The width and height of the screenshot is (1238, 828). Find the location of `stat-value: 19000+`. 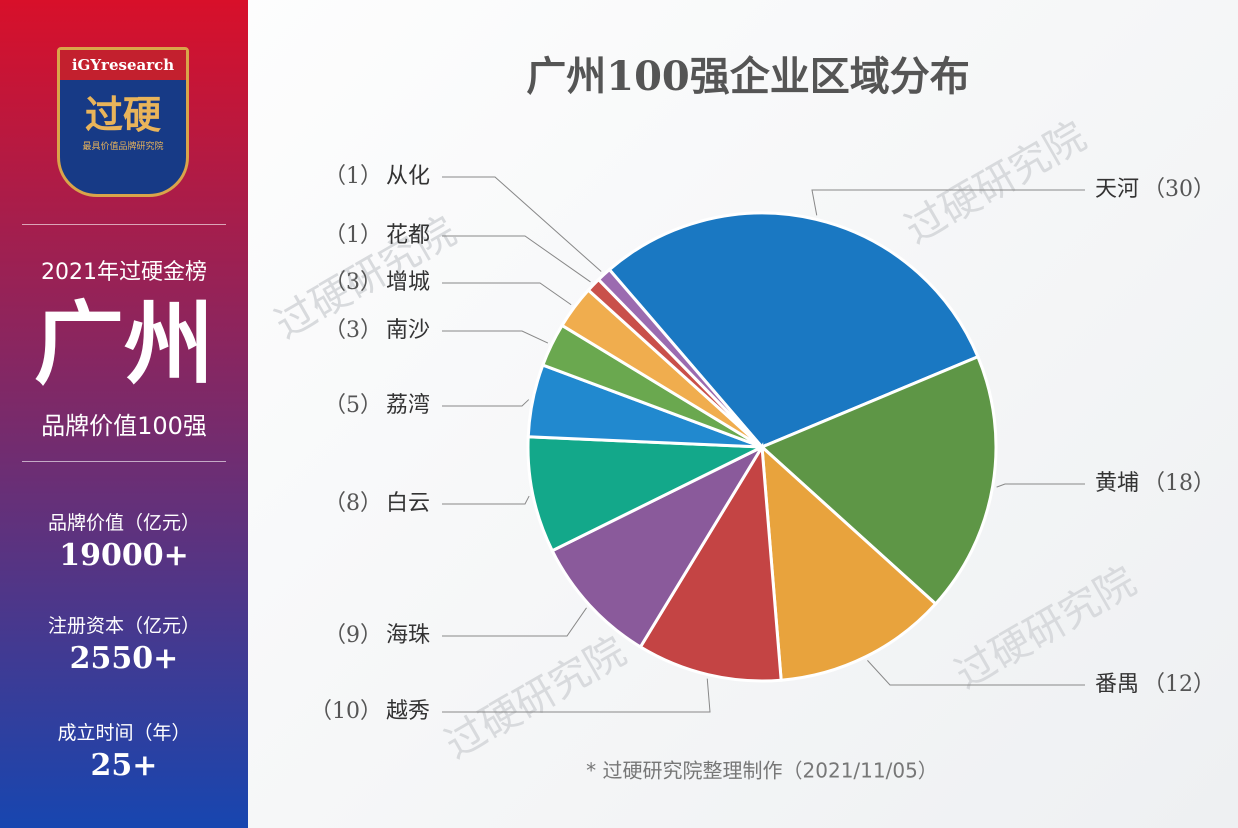

stat-value: 19000+ is located at coordinates (124, 555).